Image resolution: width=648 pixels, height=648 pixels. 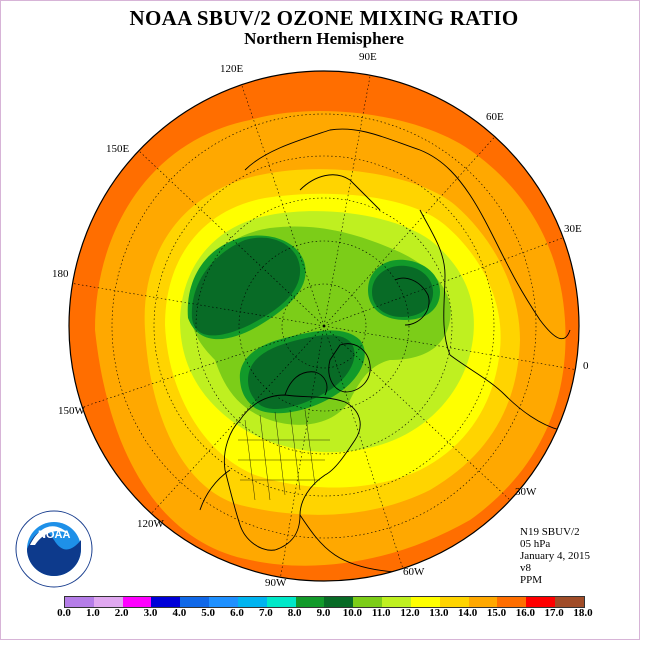 What do you see at coordinates (71, 411) in the screenshot?
I see `lon-label-150w: 150W` at bounding box center [71, 411].